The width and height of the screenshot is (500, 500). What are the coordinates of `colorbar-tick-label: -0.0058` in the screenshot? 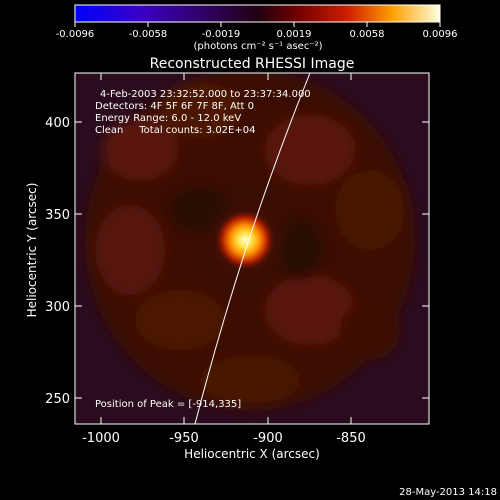 It's located at (148, 34).